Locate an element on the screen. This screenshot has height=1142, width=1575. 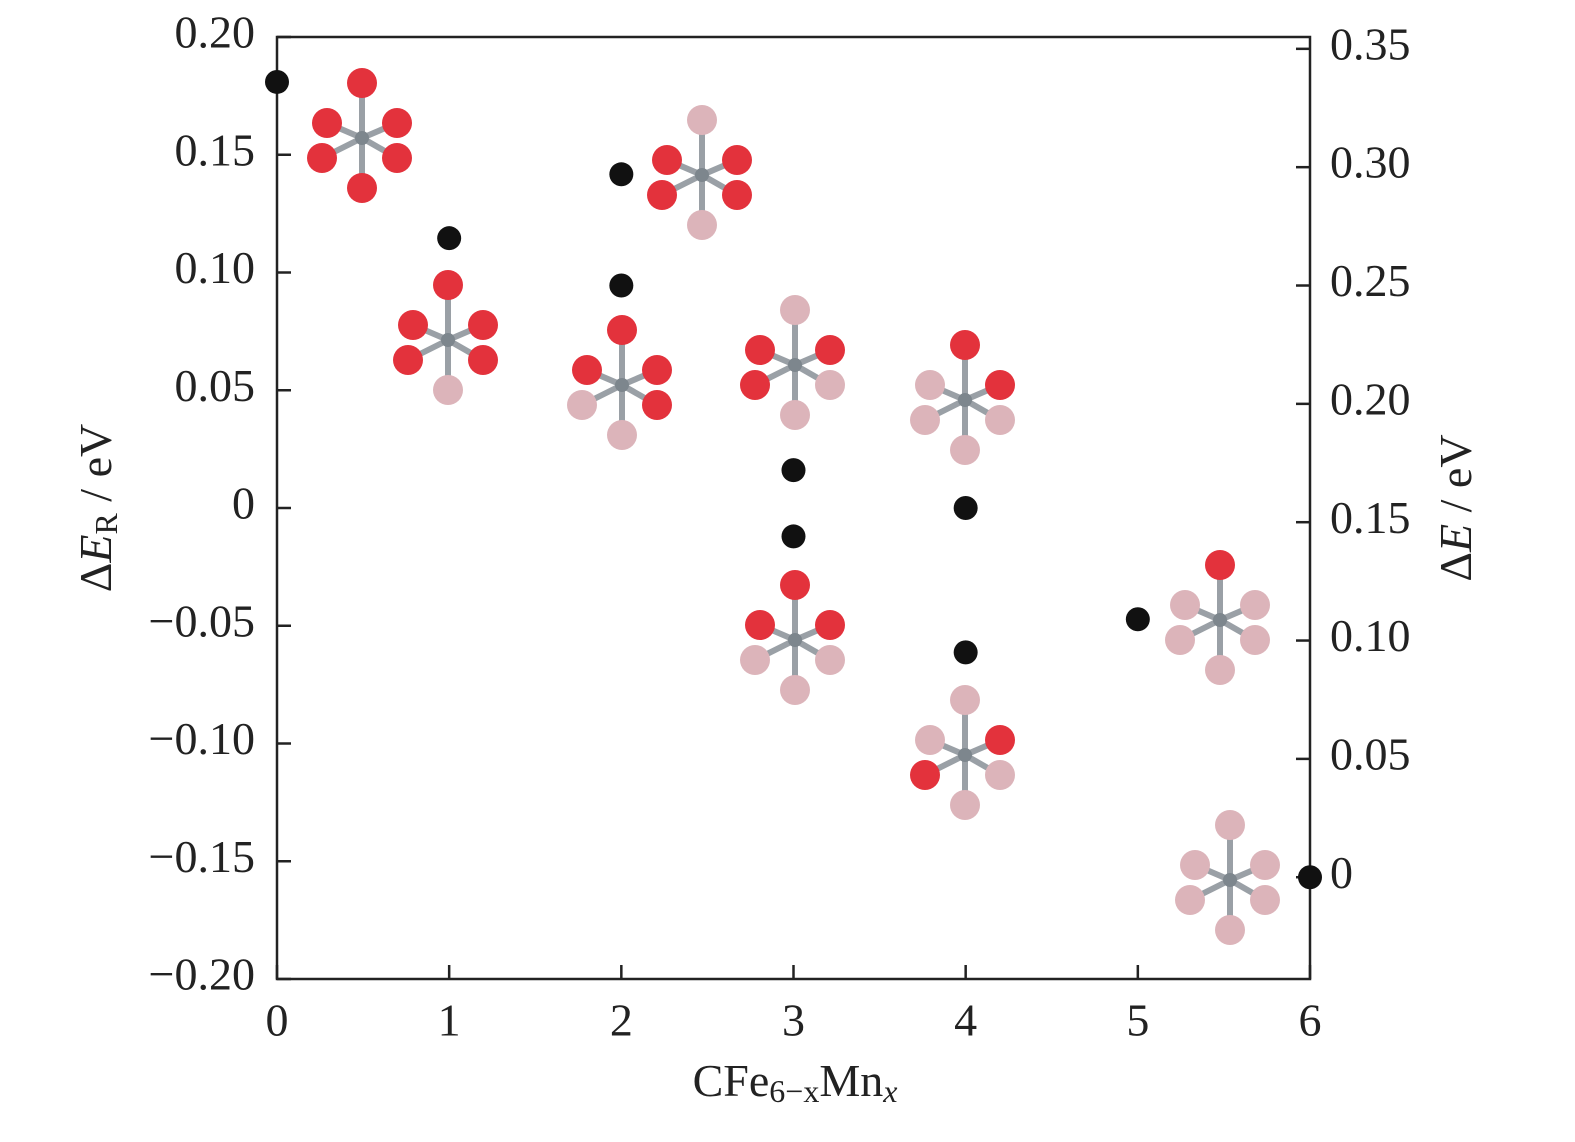
x-tick-label: 0 is located at coordinates (277, 1020).